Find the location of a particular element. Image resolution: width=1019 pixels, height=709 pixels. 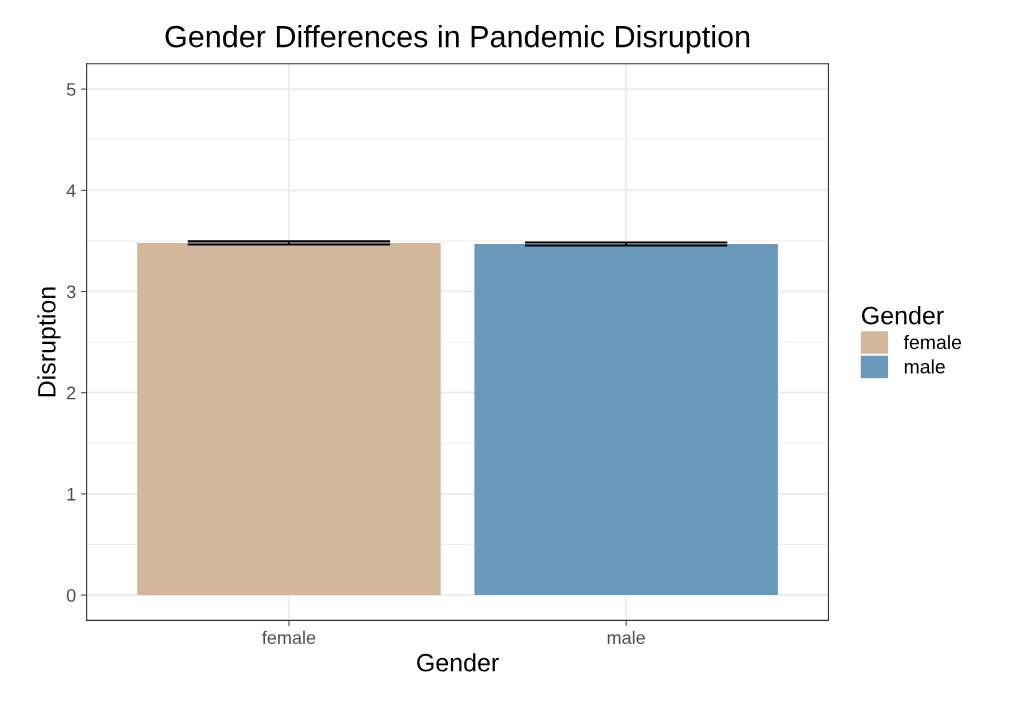

legend-label: male is located at coordinates (924, 366).